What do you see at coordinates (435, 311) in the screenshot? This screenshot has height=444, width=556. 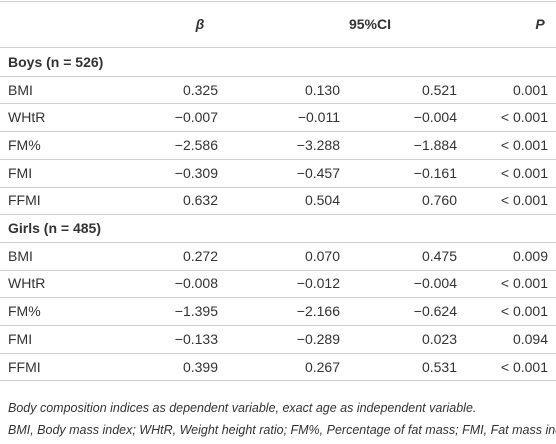 I see `cell-value: −0.624` at bounding box center [435, 311].